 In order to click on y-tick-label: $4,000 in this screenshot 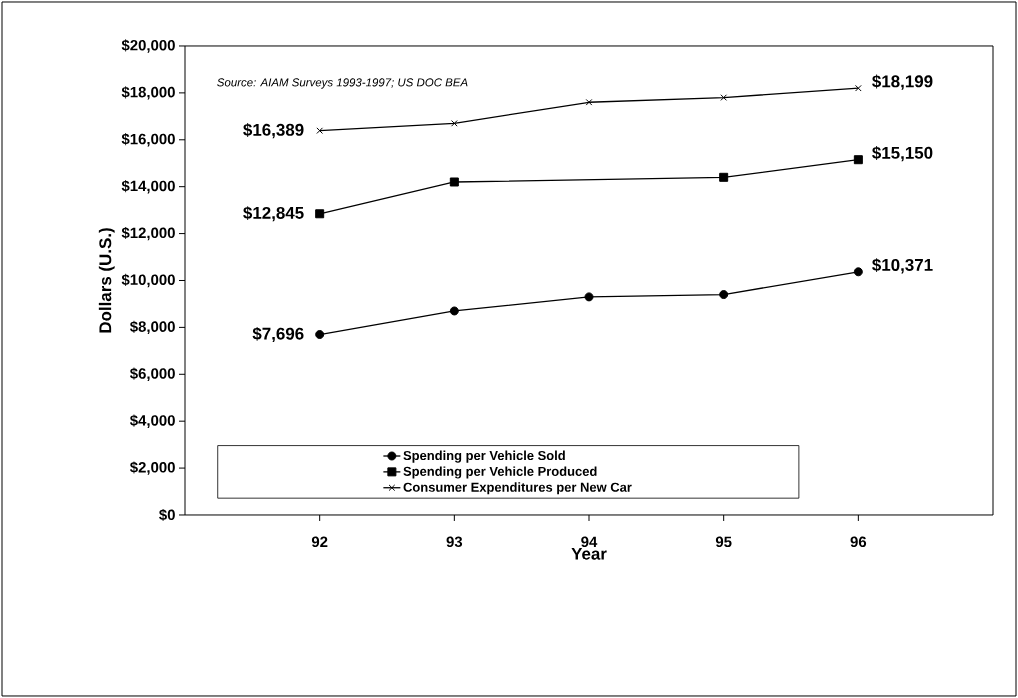, I will do `click(152, 421)`.